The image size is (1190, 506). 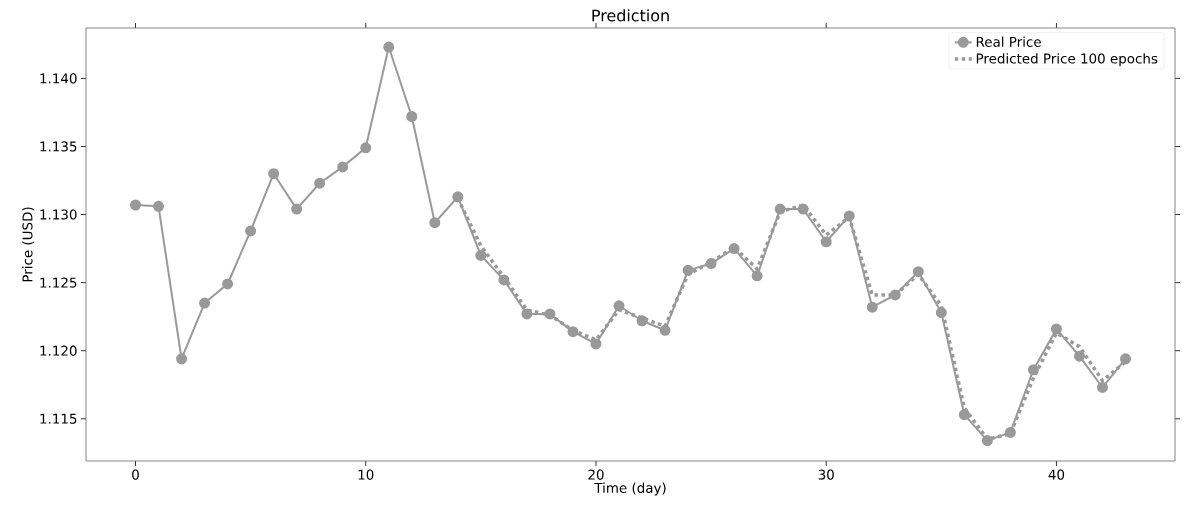 I want to click on y-tick-label: 1.115, so click(x=58, y=418).